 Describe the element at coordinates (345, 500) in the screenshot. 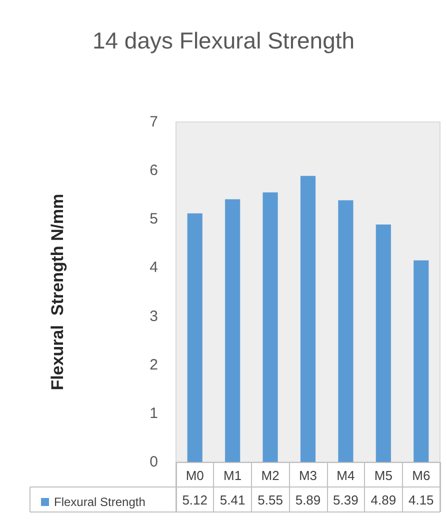

I see `data-label: 5.39` at that location.